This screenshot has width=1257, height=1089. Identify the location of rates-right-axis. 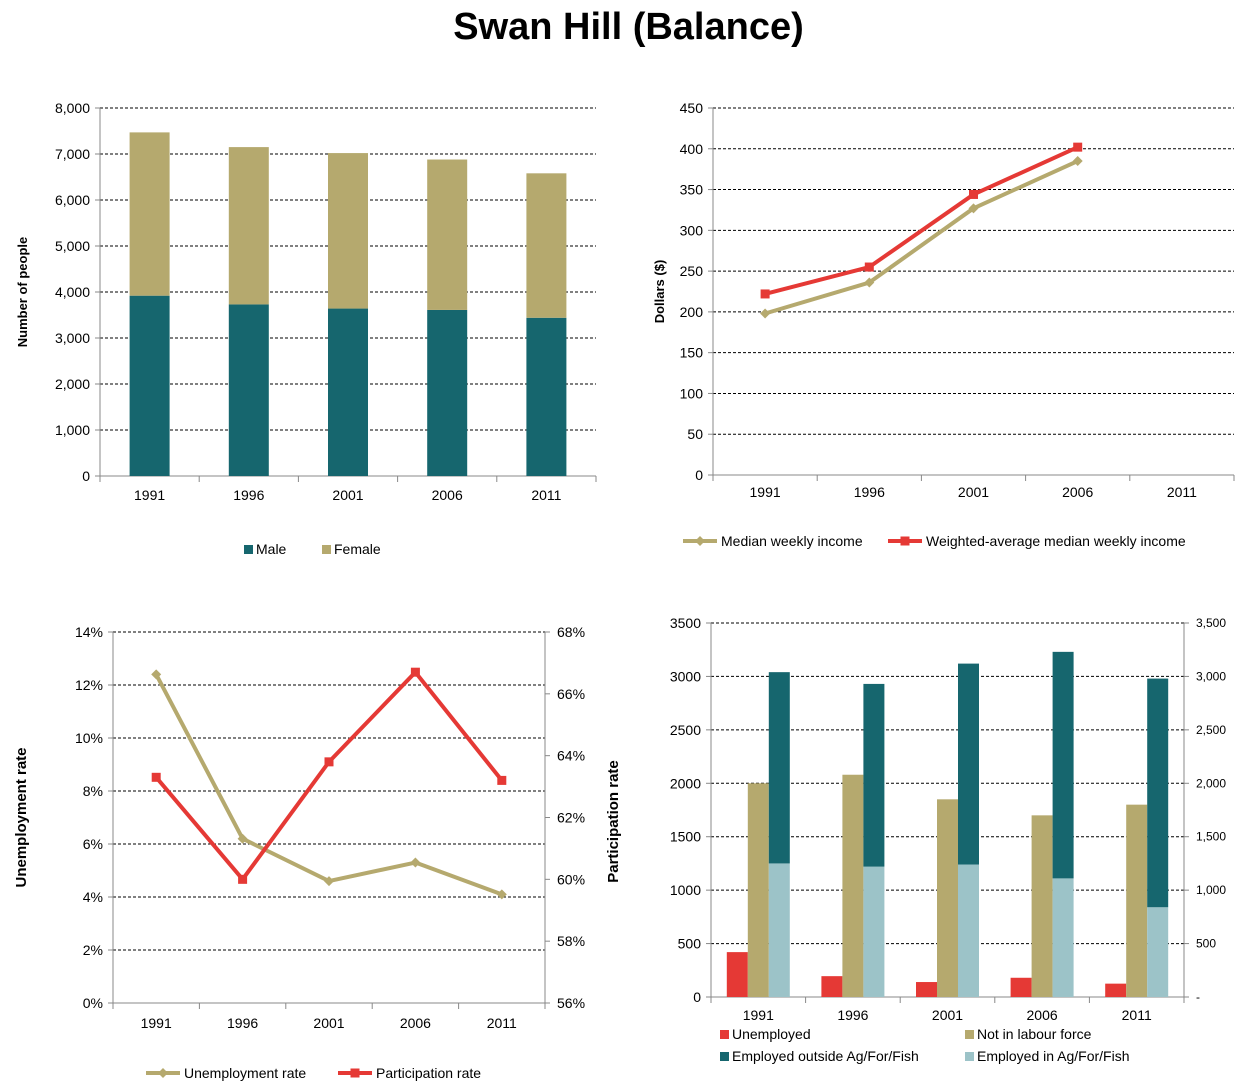
(547, 817).